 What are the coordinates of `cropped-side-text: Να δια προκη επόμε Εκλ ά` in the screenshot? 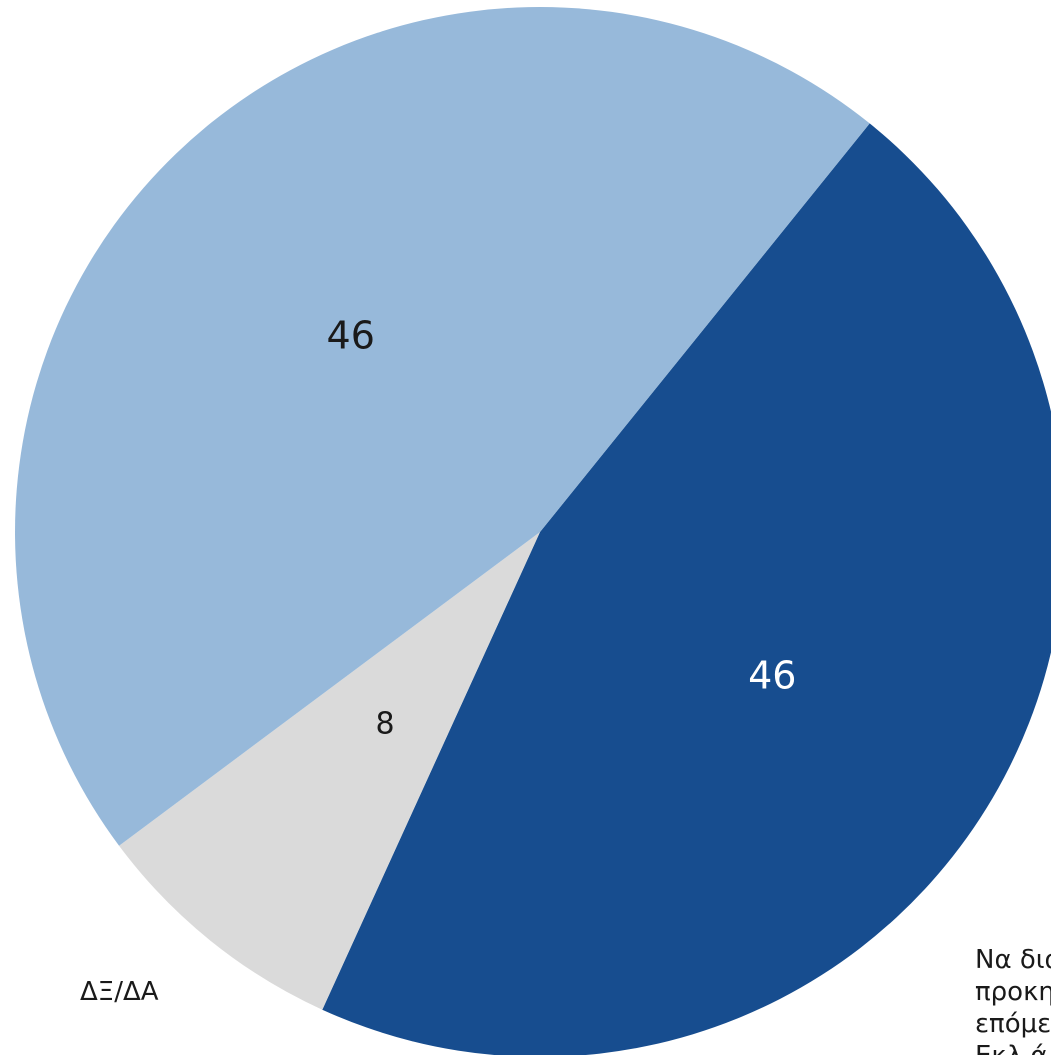 It's located at (1013, 1000).